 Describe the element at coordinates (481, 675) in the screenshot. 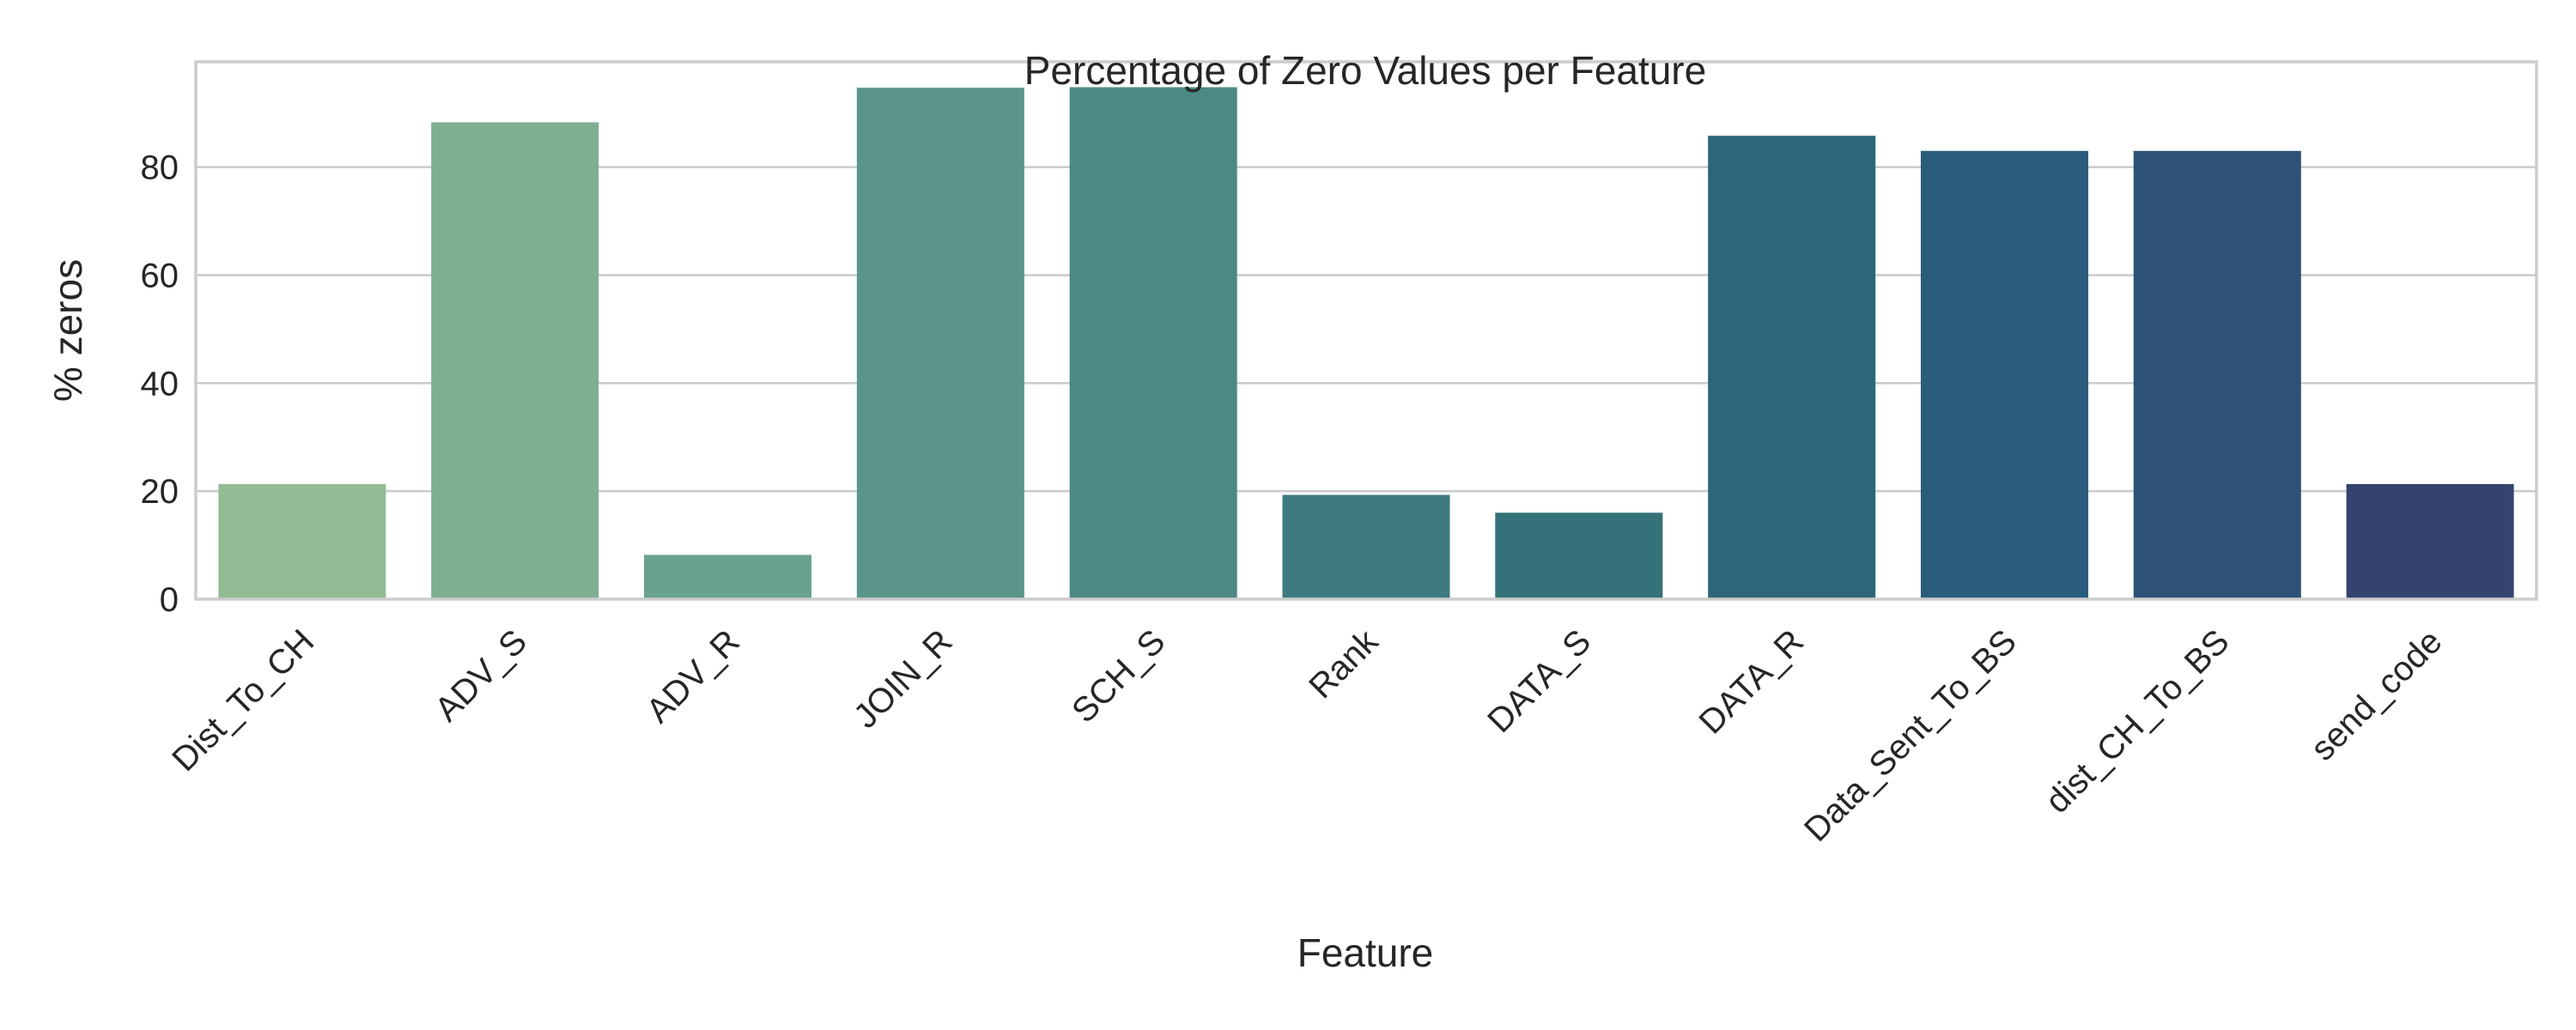

I see `x-tick-label: ADV_S` at that location.